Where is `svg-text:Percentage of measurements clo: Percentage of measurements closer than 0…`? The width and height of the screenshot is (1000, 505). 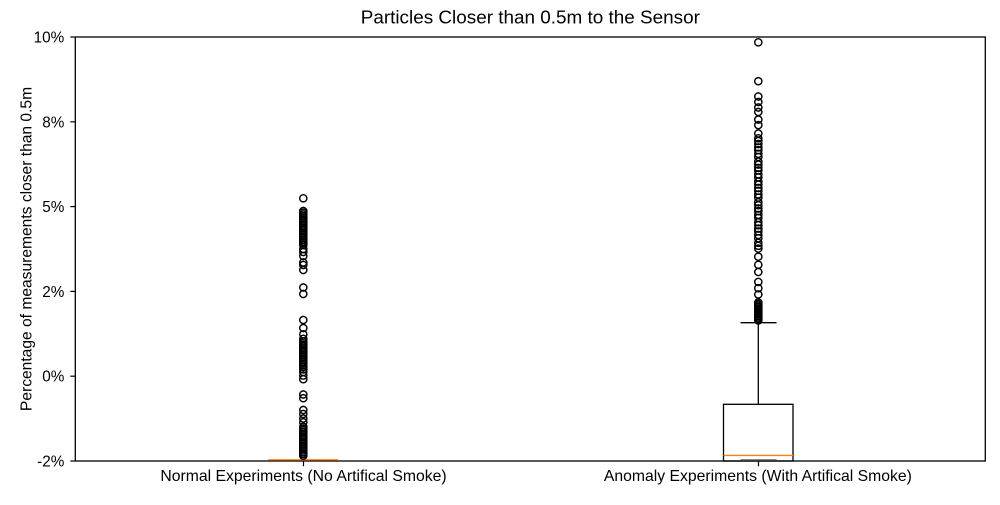
svg-text:Percentage of measurements clo: Percentage of measurements closer than 0… is located at coordinates (27, 249).